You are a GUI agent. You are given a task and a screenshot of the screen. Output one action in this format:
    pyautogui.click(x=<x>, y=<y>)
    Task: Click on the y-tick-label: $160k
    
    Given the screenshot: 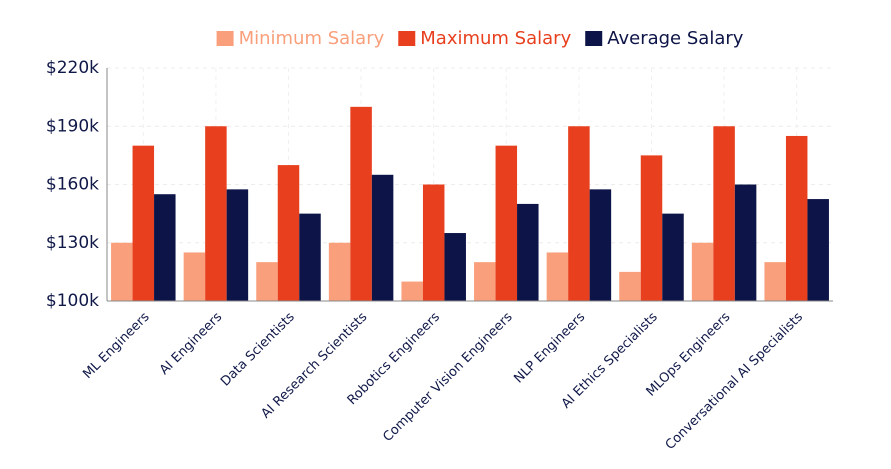 What is the action you would take?
    pyautogui.click(x=72, y=185)
    